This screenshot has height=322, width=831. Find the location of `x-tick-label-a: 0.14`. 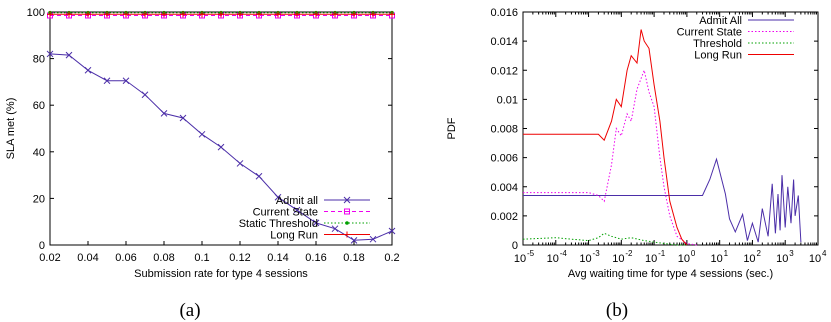

x-tick-label-a: 0.14 is located at coordinates (277, 258).